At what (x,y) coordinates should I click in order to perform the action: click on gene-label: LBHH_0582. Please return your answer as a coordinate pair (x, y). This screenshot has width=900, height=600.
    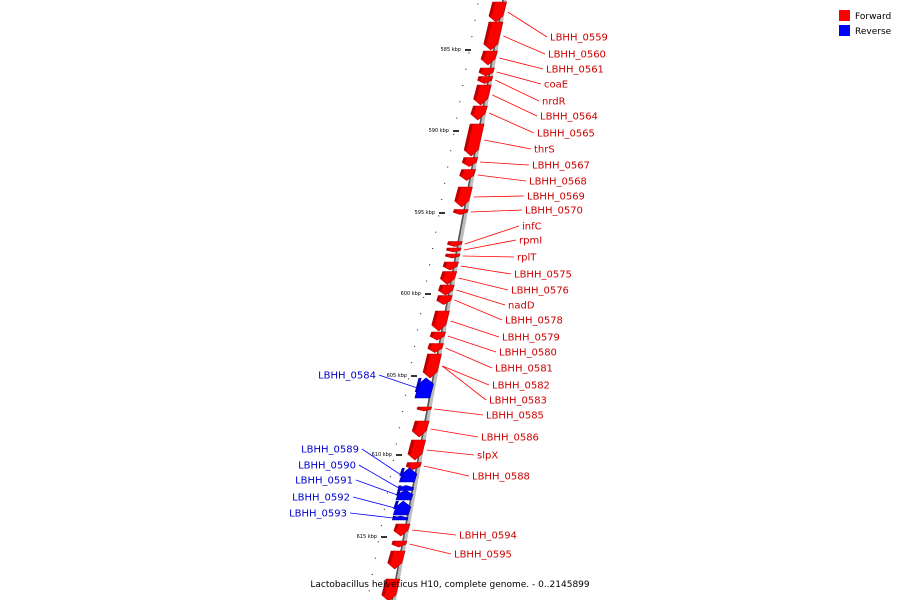
    Looking at the image, I should click on (521, 386).